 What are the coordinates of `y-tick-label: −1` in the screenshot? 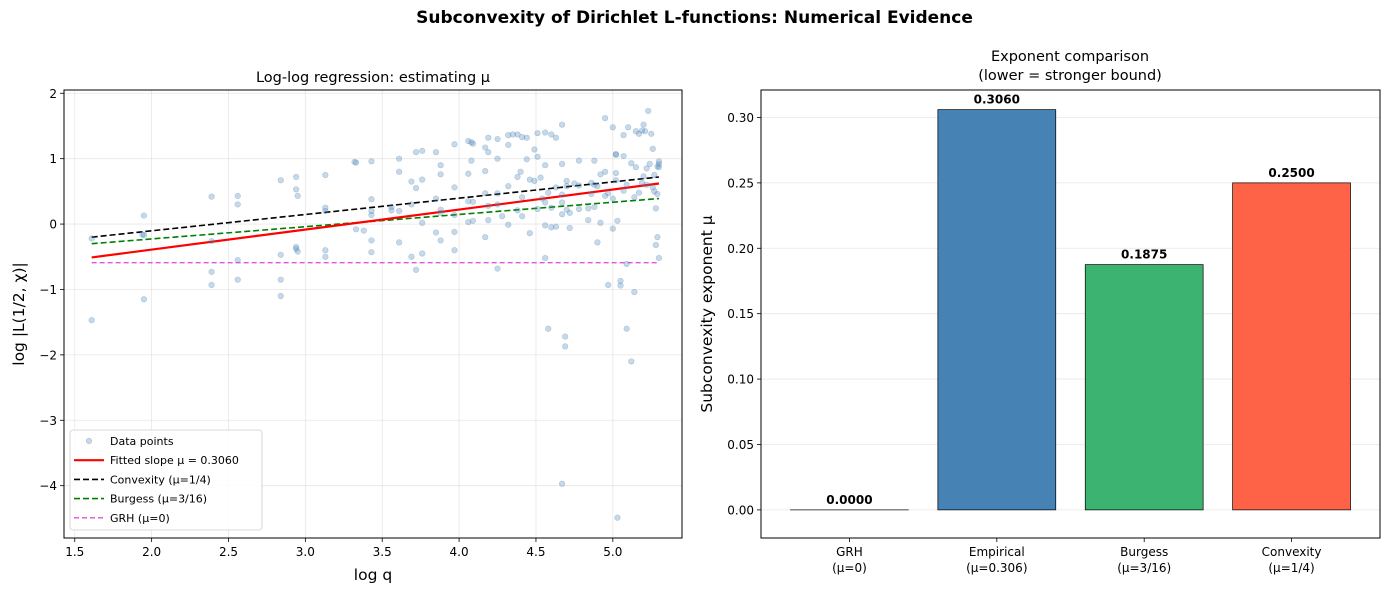 It's located at (48, 290).